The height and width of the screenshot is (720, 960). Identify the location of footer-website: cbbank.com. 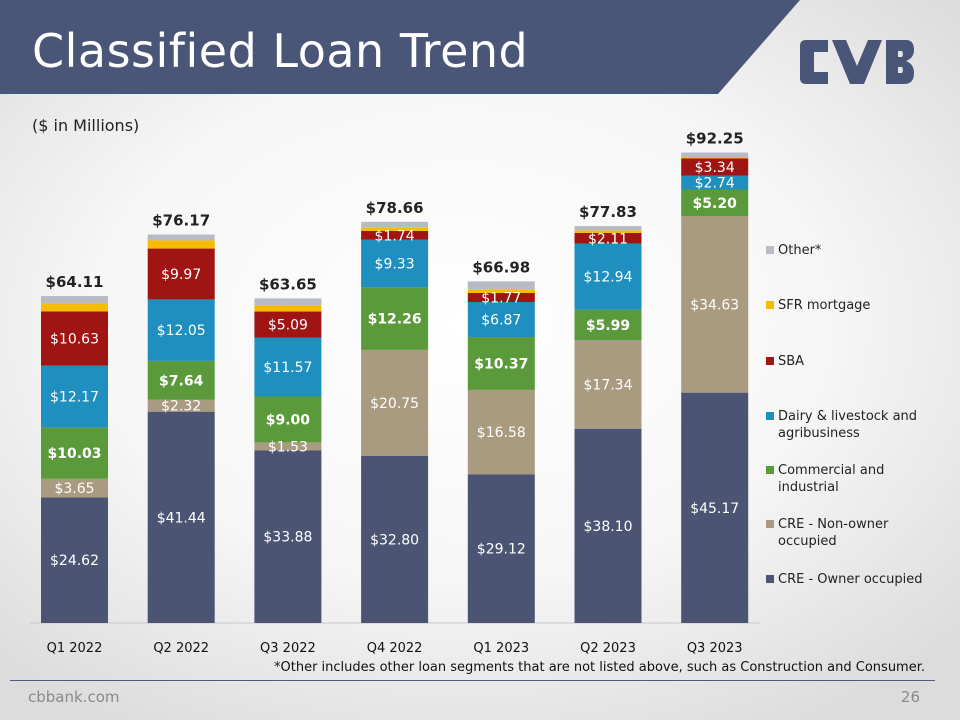
(74, 697).